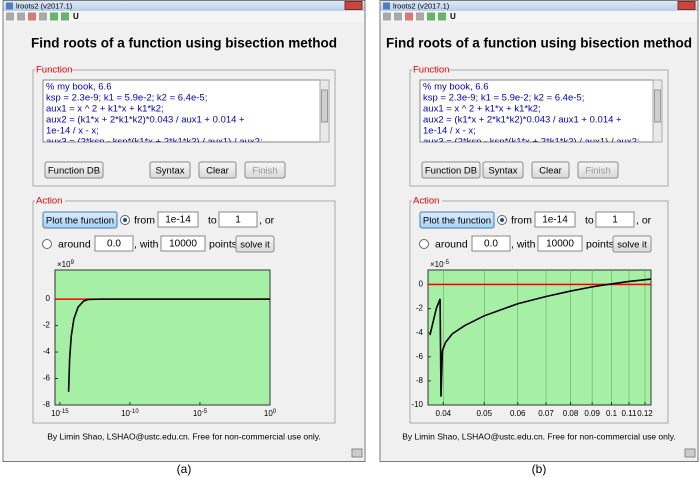  I want to click on y-tick-label: 0, so click(48, 298).